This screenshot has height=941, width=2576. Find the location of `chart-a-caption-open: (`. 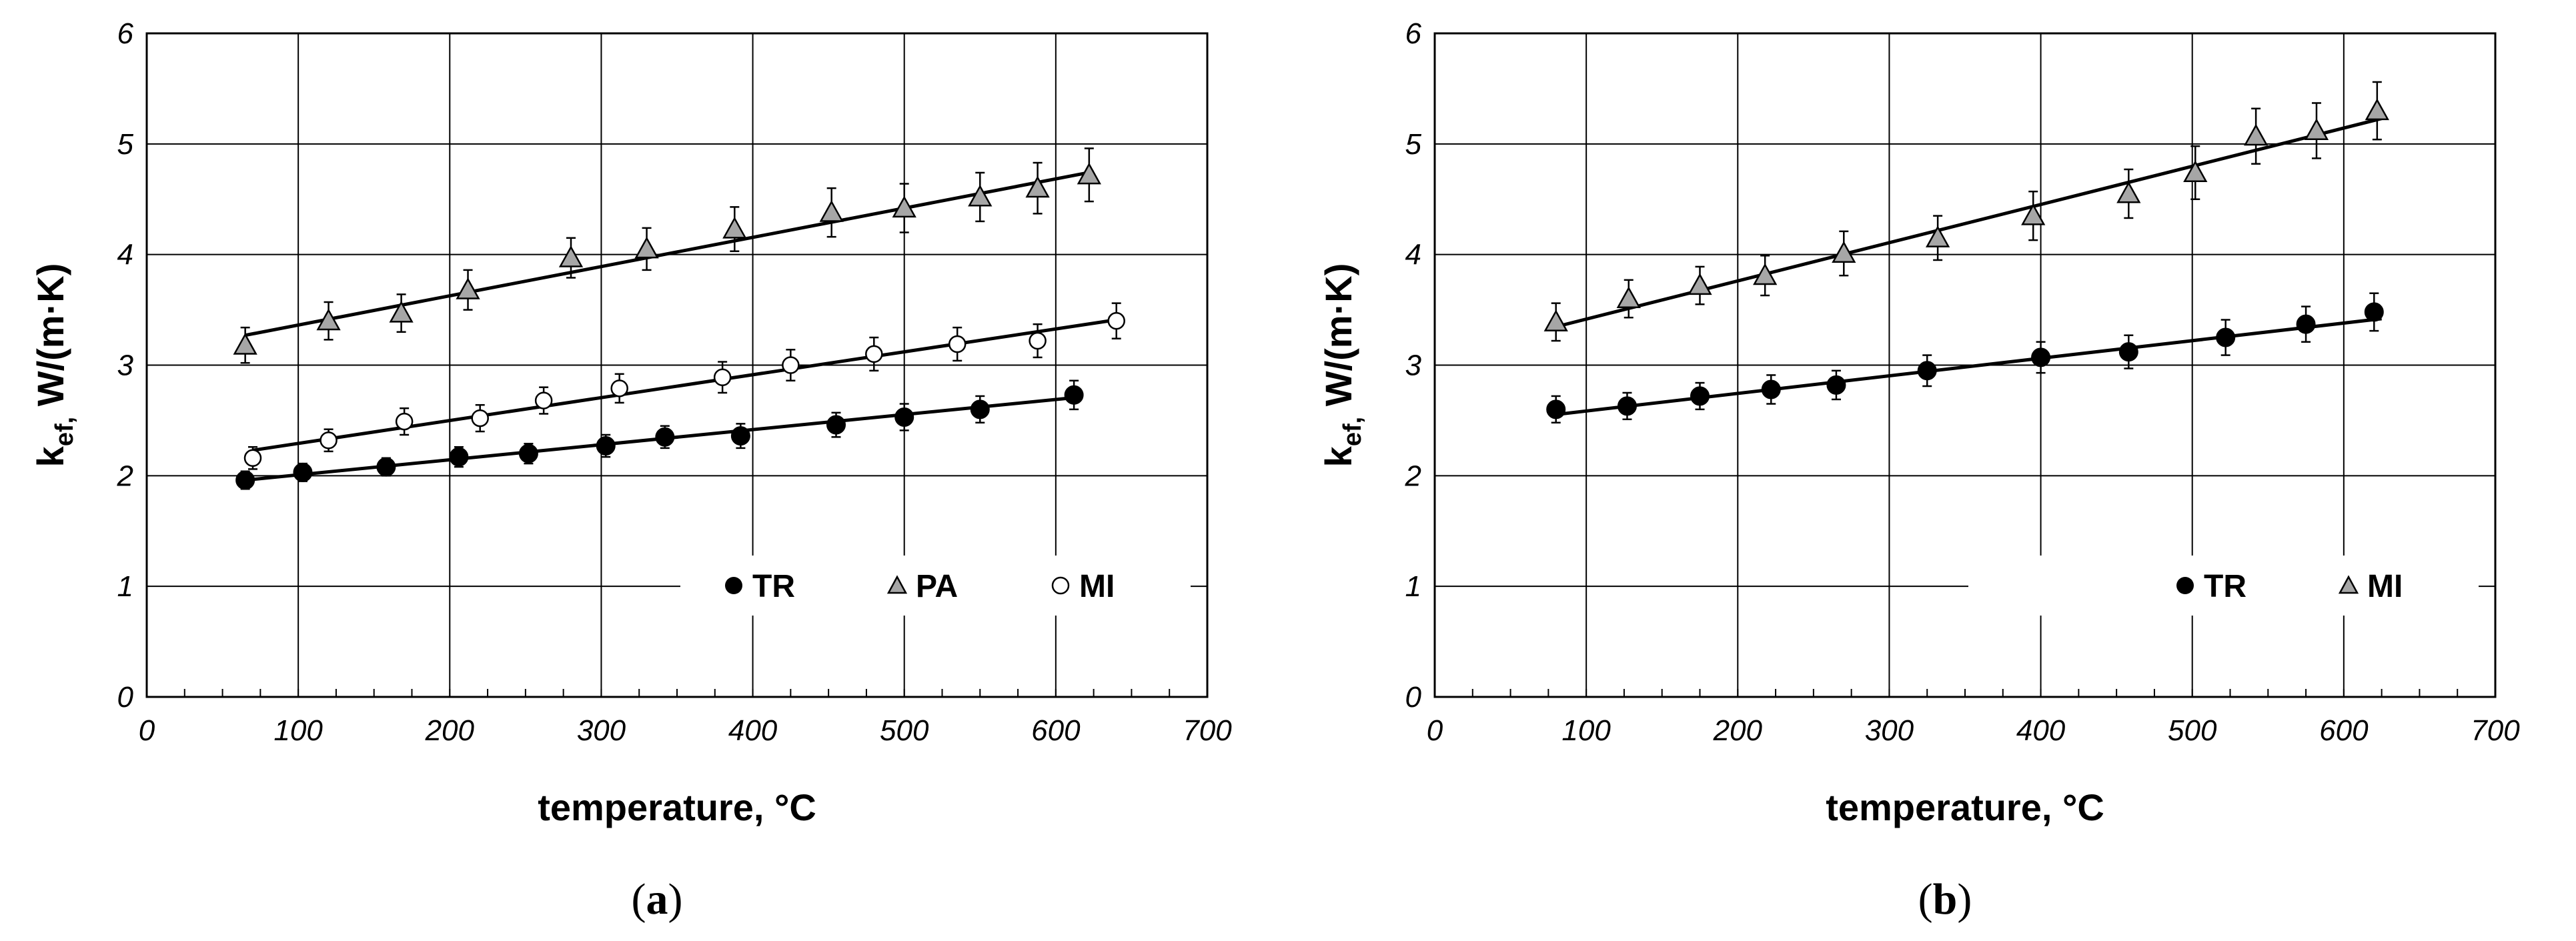

chart-a-caption-open: ( is located at coordinates (639, 900).